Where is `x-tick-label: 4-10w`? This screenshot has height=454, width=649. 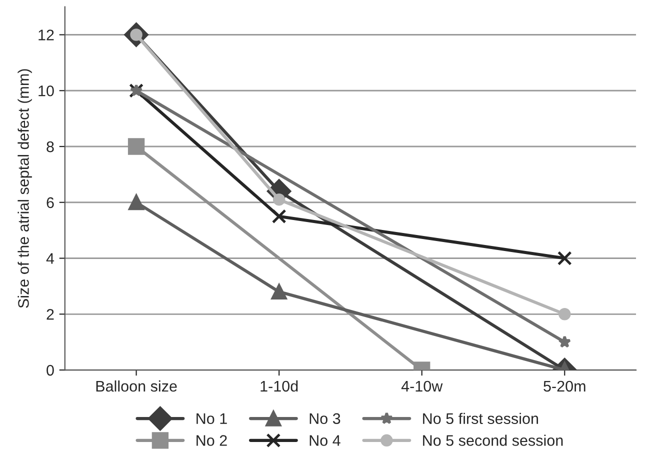
x-tick-label: 4-10w is located at coordinates (422, 386).